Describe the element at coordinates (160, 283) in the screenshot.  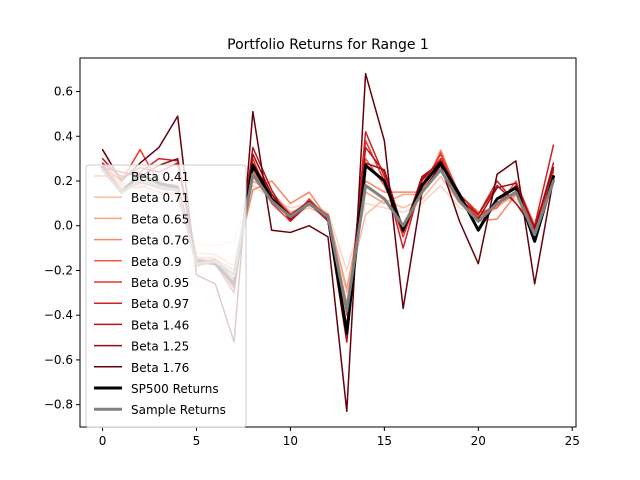
I see `legend-label: Beta 0.95` at that location.